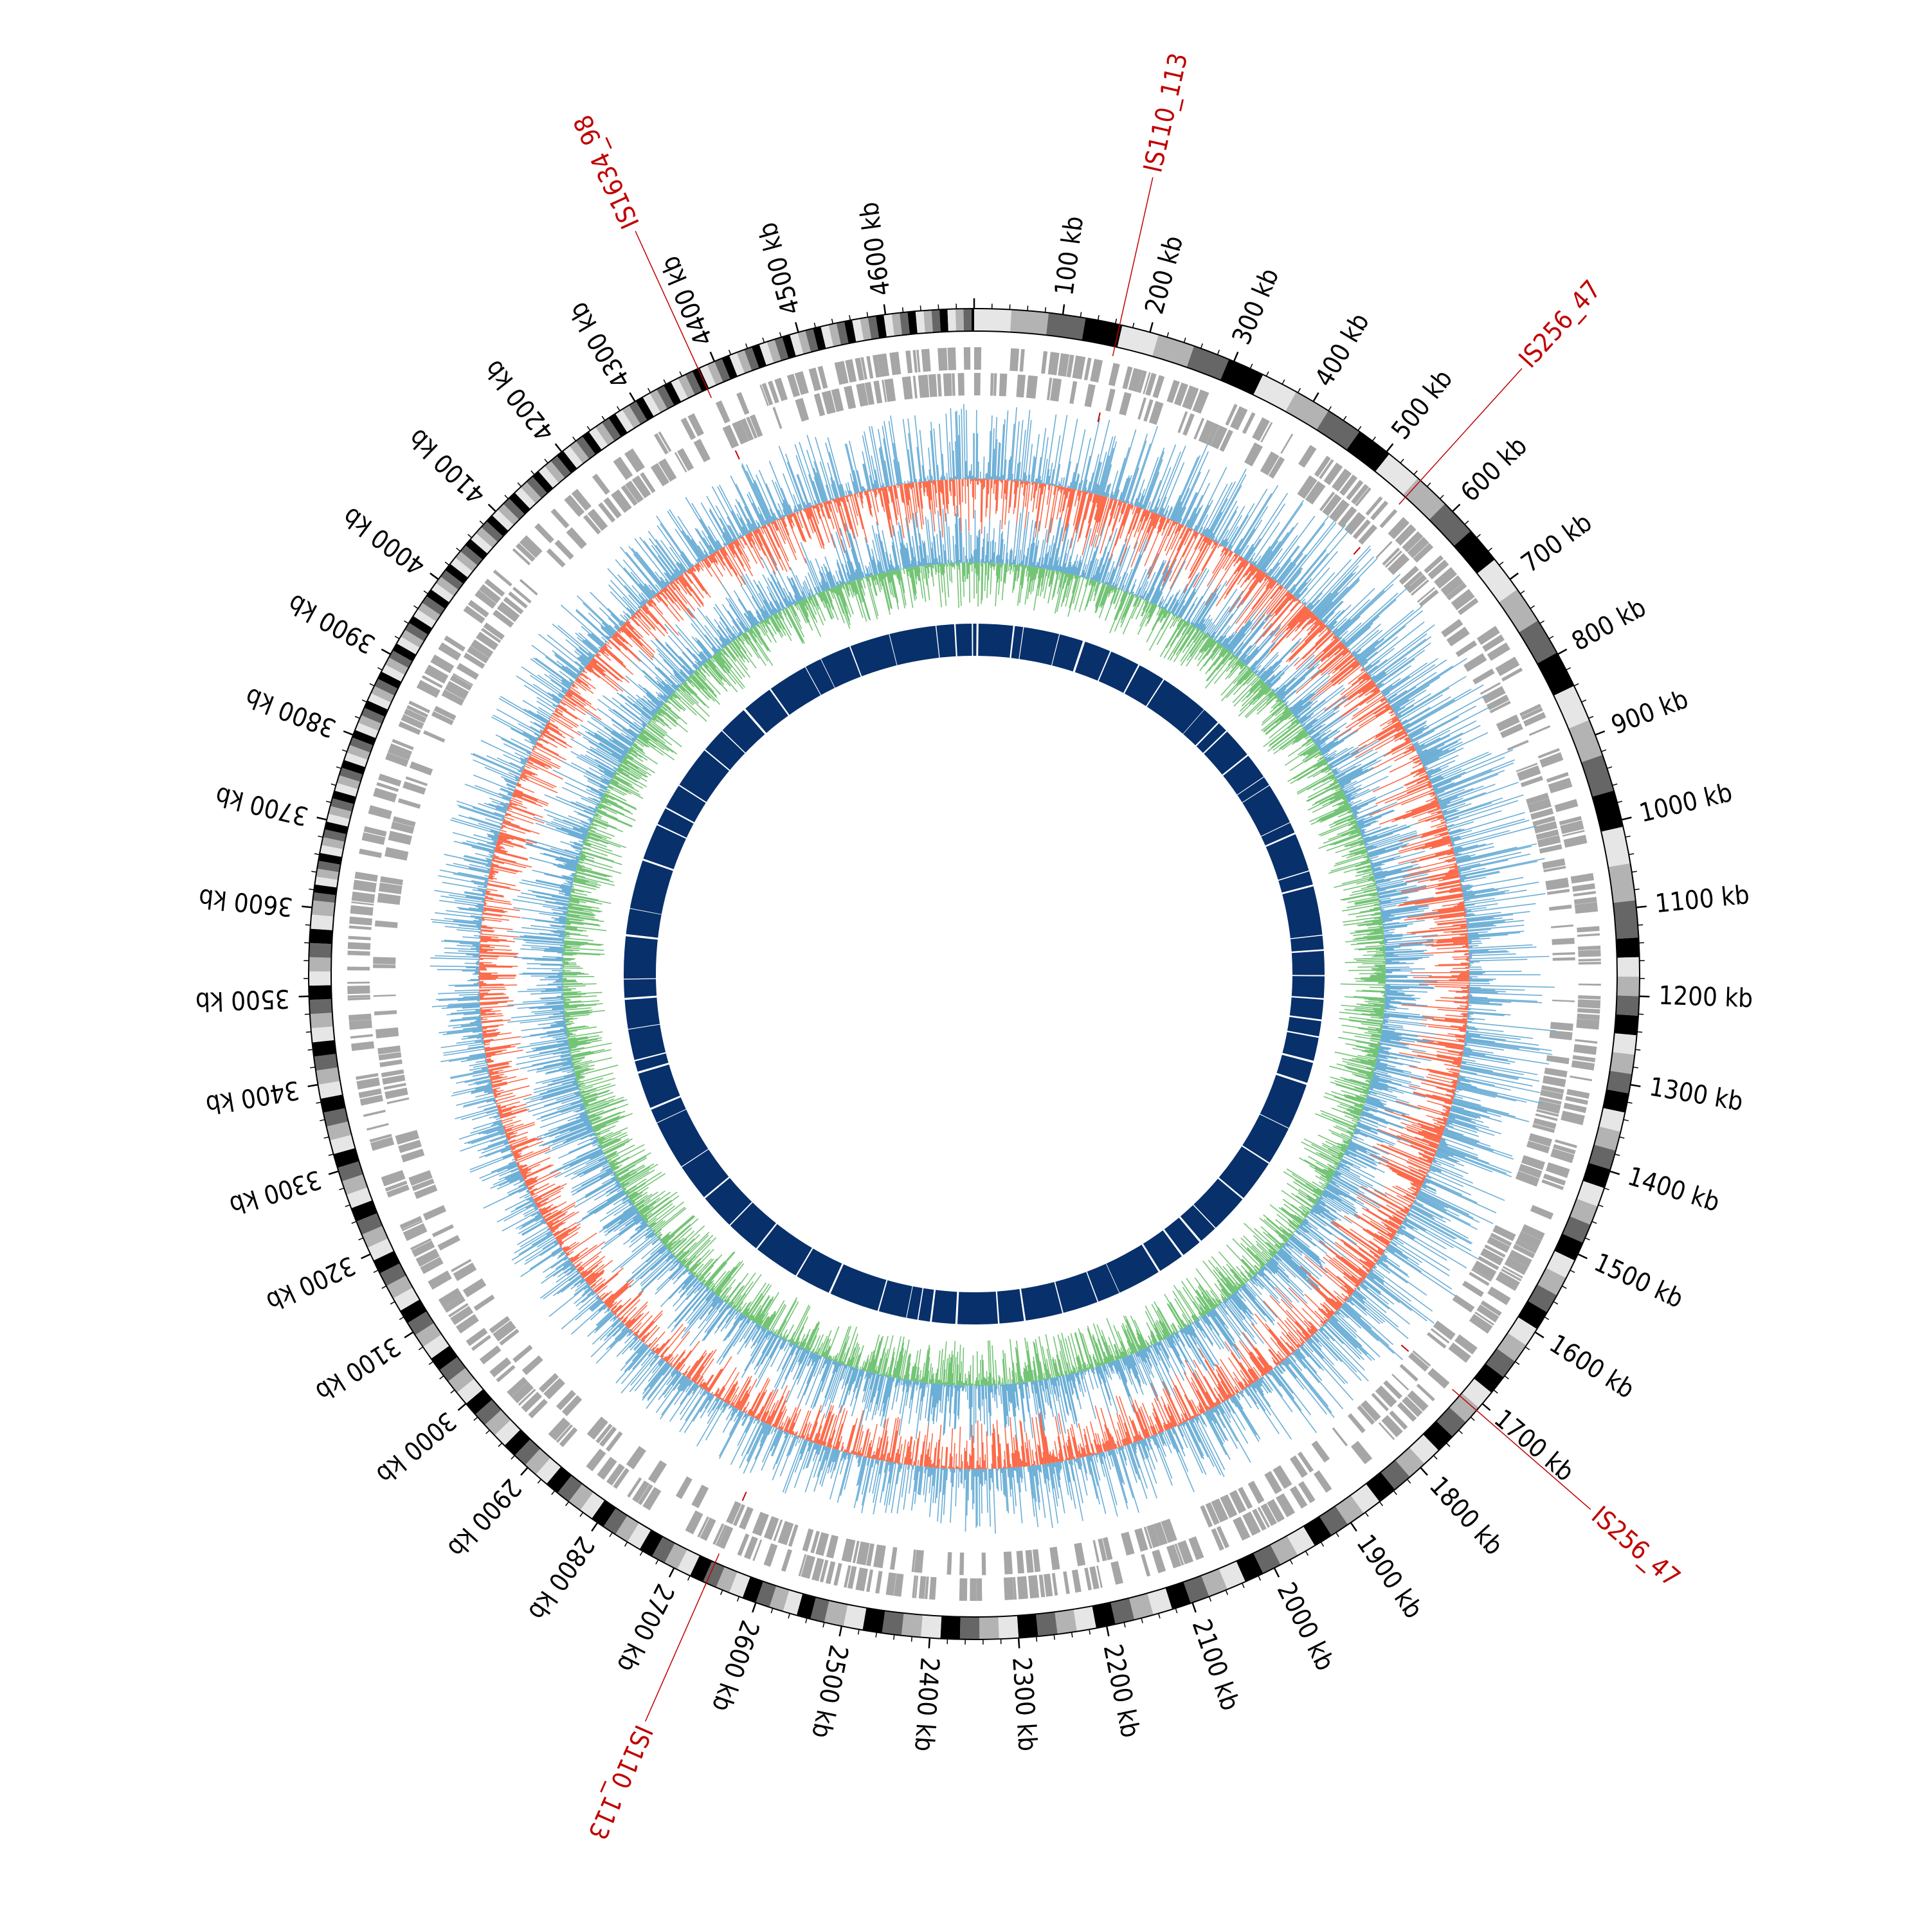 Image resolution: width=1929 pixels, height=1932 pixels. Describe the element at coordinates (1069, 255) in the screenshot. I see `scale-label: 100 kb` at that location.